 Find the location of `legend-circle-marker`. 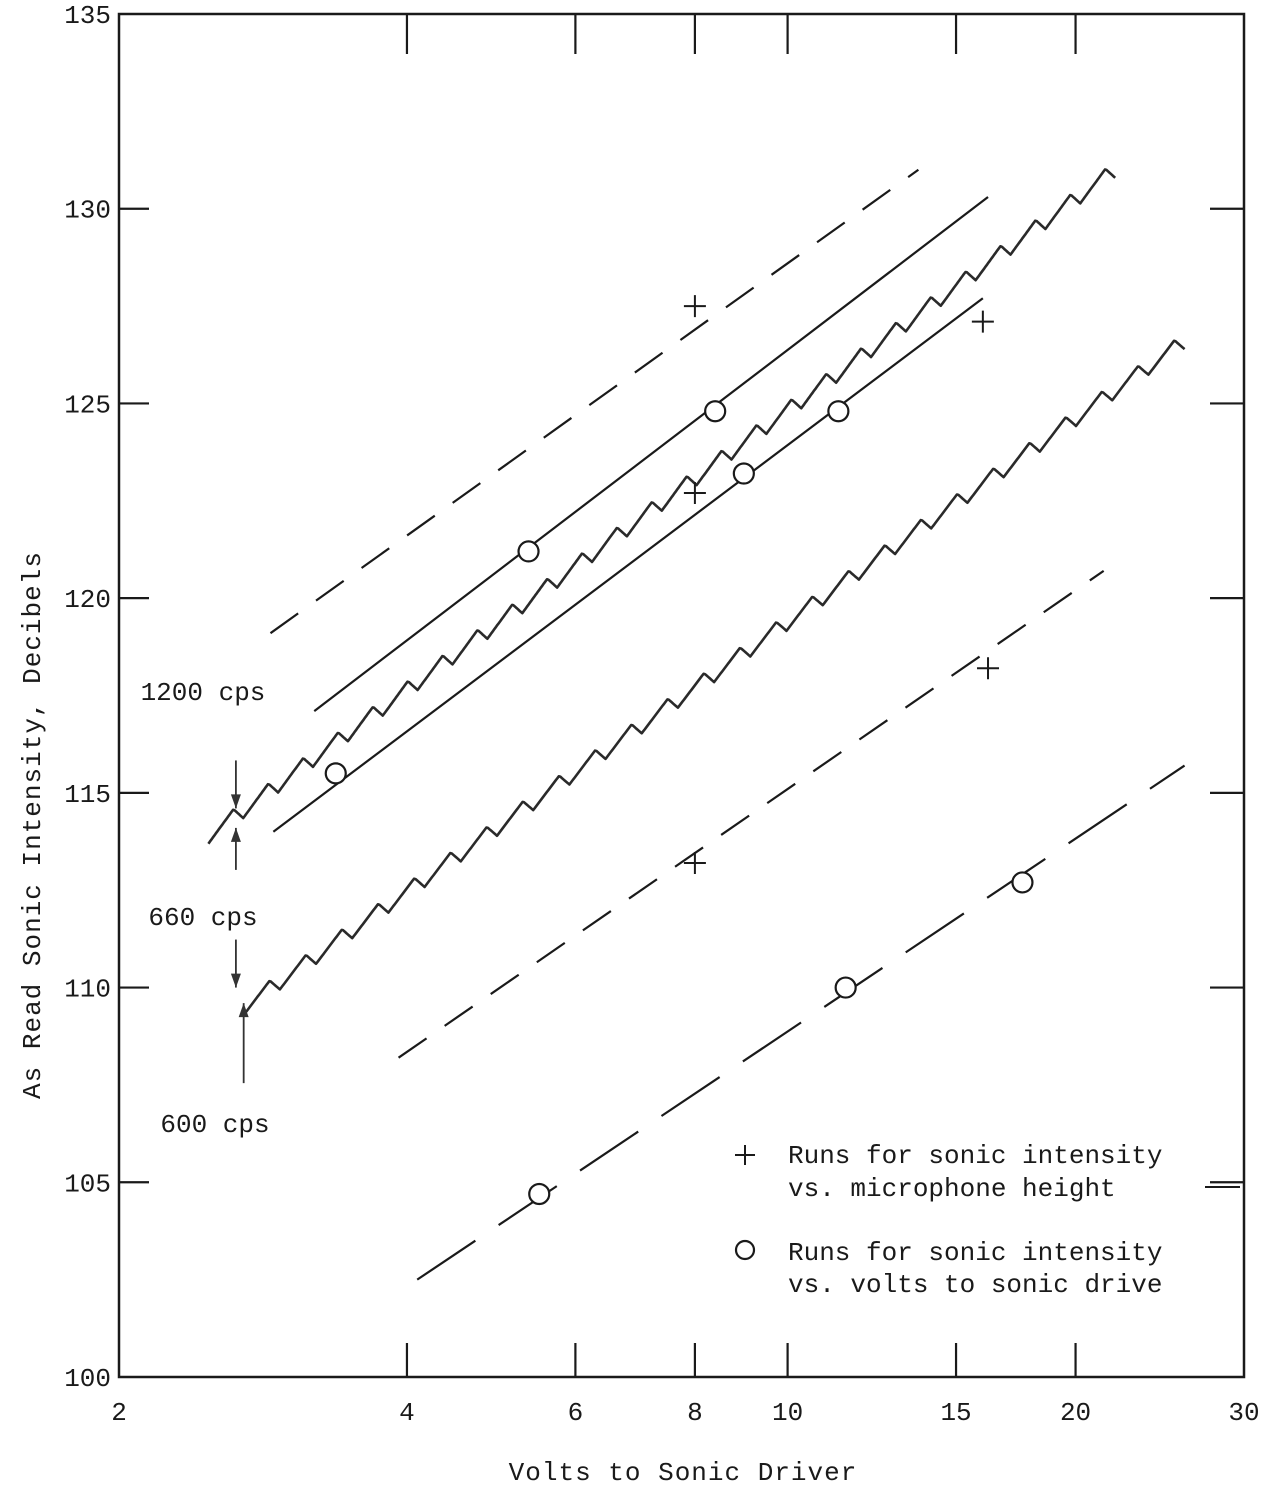

legend-circle-marker is located at coordinates (745, 1250).